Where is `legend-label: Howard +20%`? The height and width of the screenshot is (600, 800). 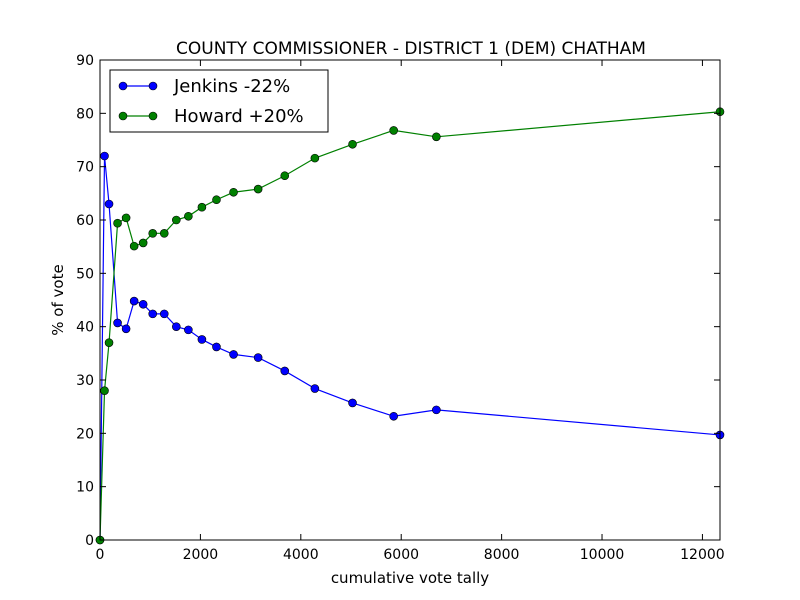
legend-label: Howard +20% is located at coordinates (239, 116).